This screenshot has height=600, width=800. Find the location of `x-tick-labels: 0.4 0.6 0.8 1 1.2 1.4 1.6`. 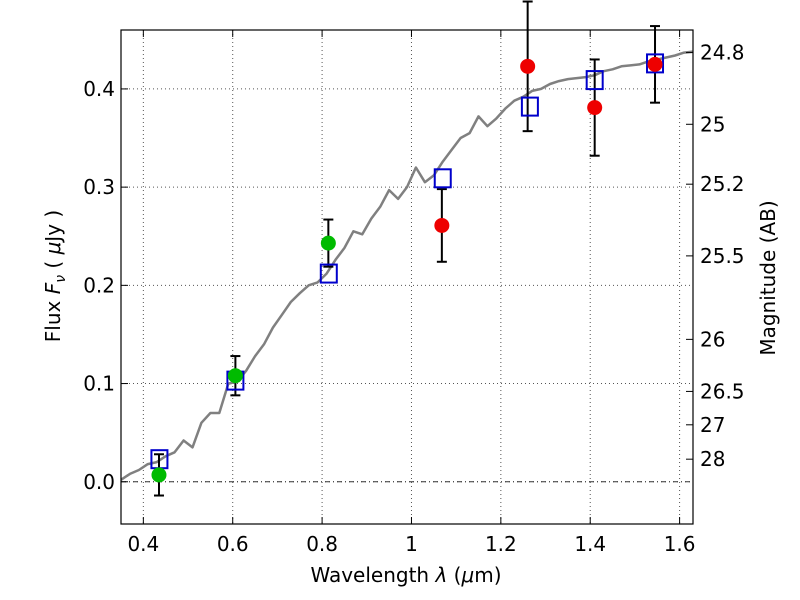

x-tick-labels: 0.4 0.6 0.8 1 1.2 1.4 1.6 is located at coordinates (411, 544).